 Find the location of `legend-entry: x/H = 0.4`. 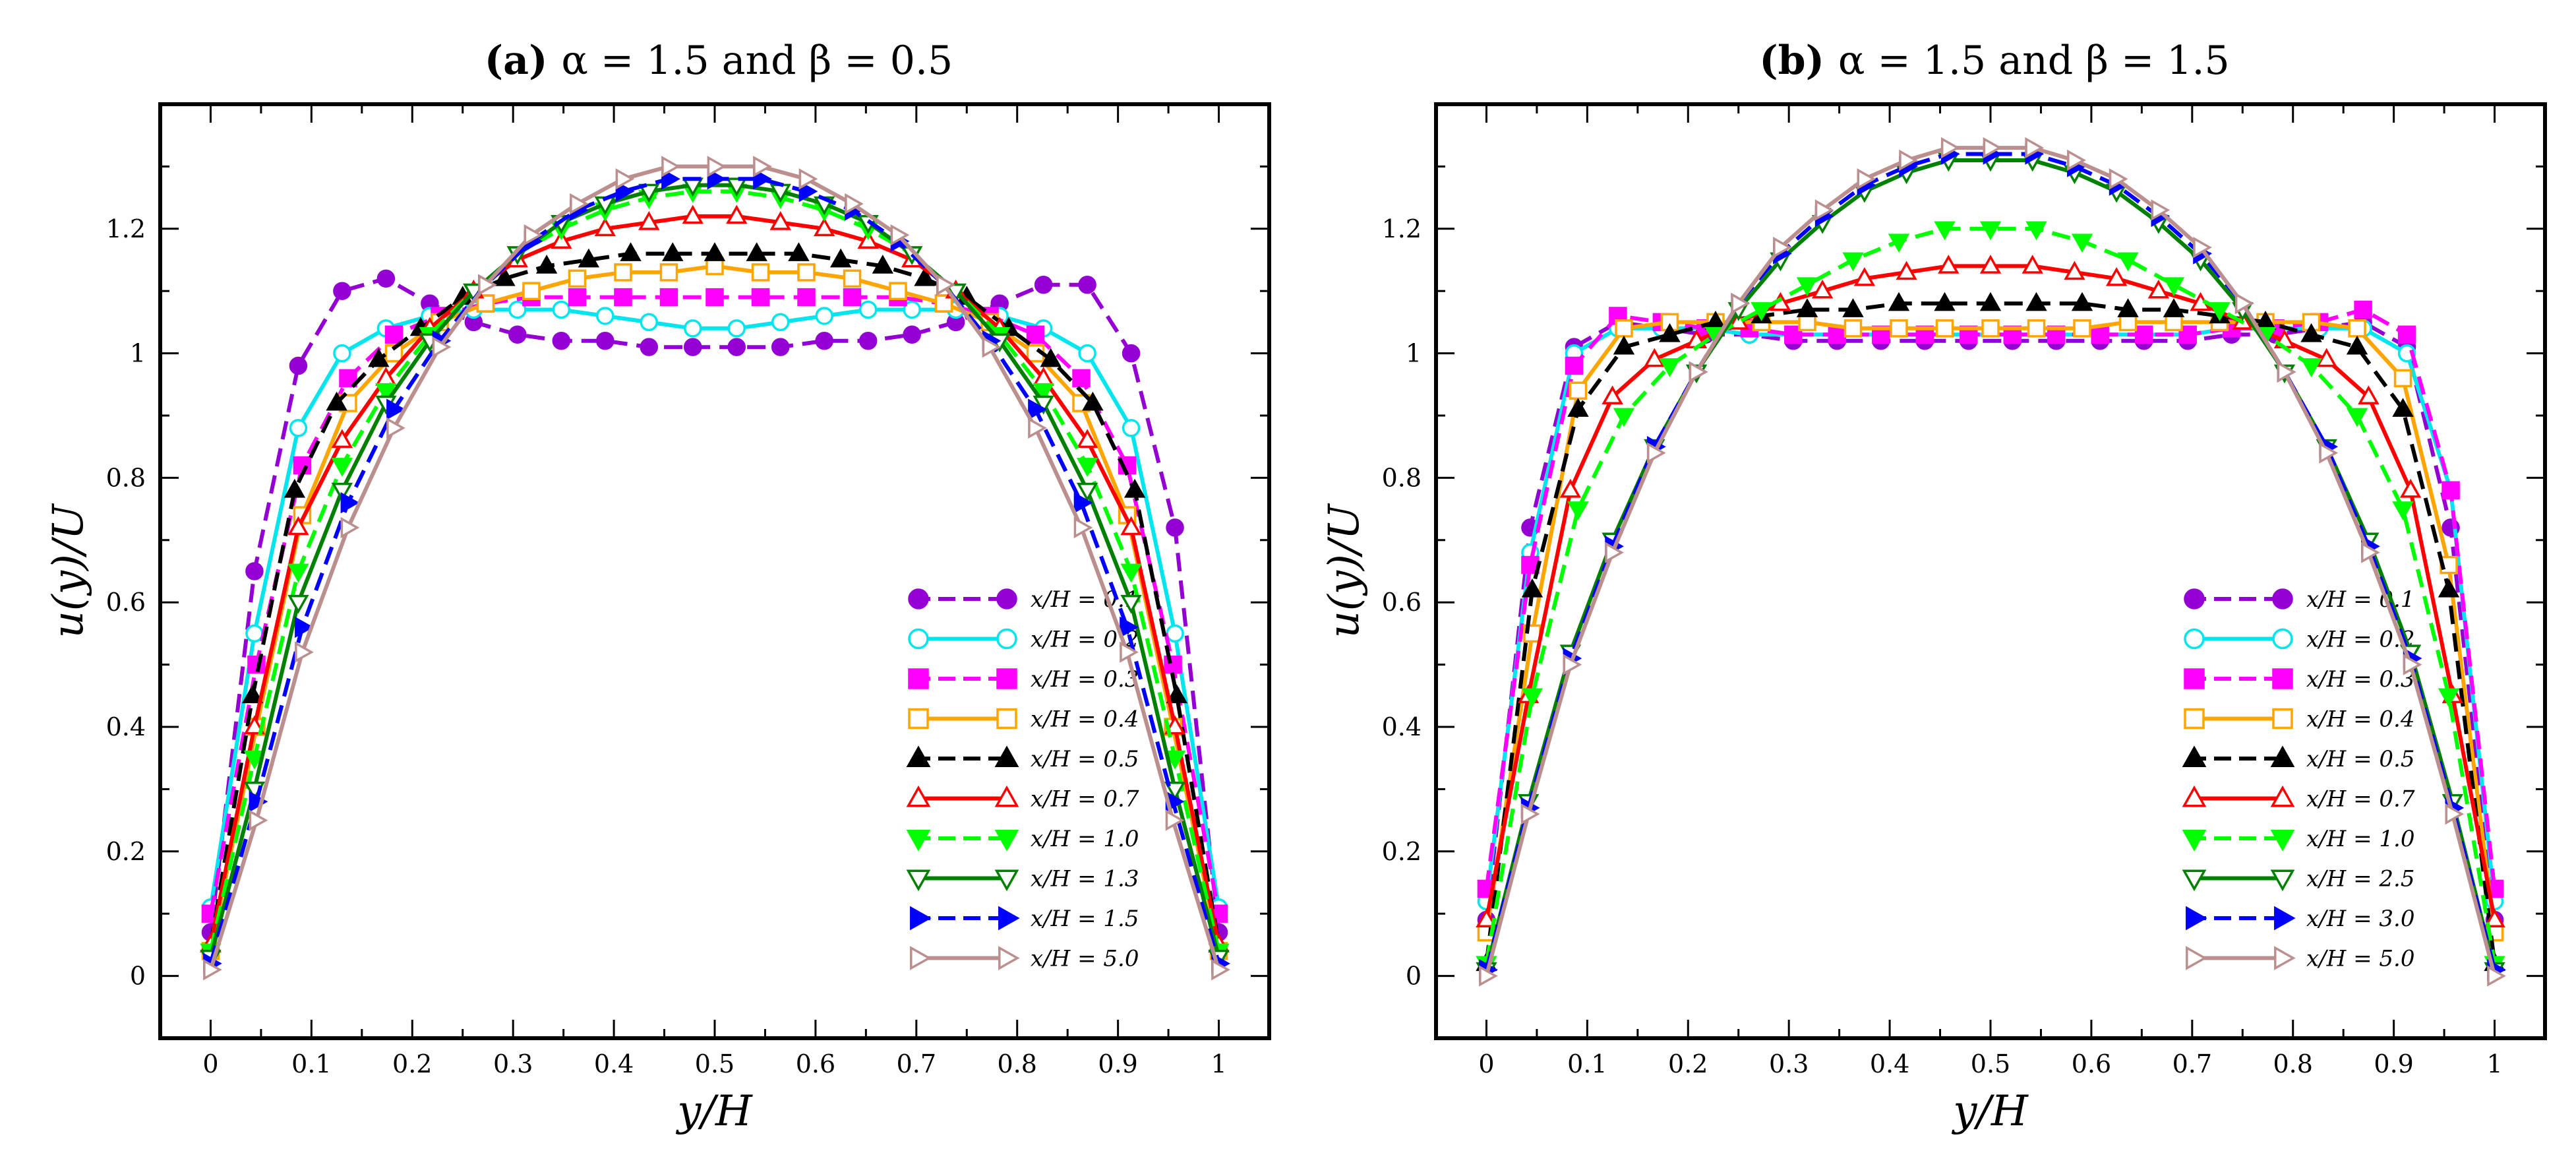

legend-entry: x/H = 0.4 is located at coordinates (2299, 719).